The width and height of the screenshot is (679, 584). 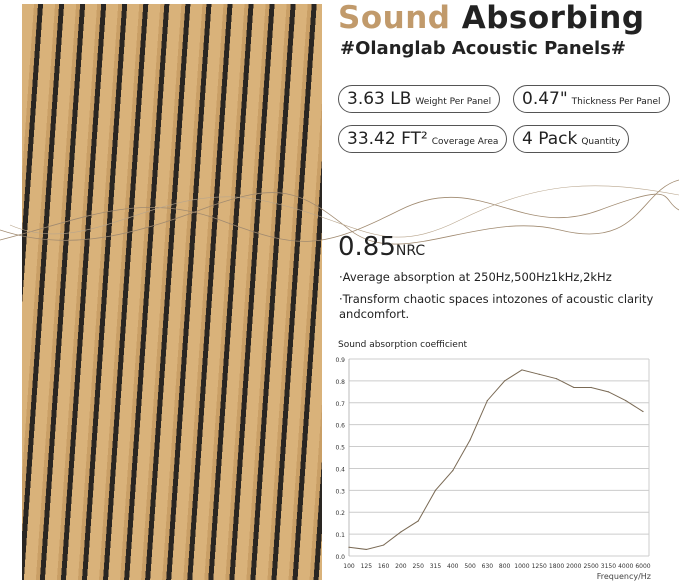 I want to click on y-tick-label: 0.7, so click(x=340, y=404).